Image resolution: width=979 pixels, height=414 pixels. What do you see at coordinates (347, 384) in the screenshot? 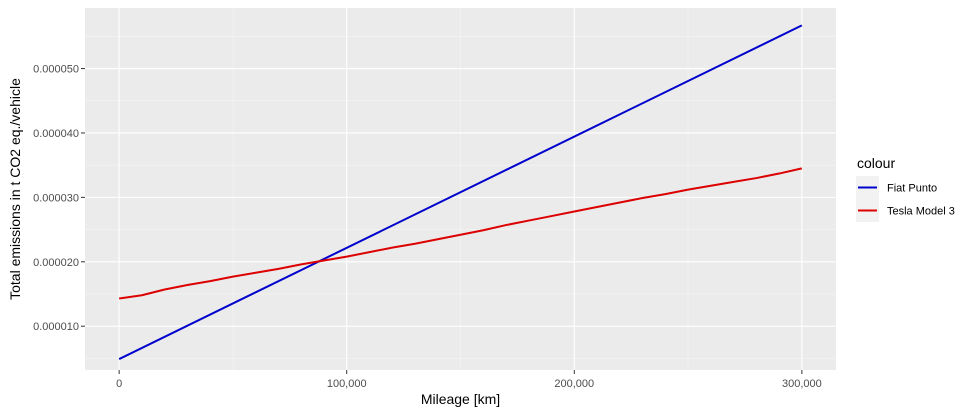
I see `x-tick-label: 100,000` at bounding box center [347, 384].